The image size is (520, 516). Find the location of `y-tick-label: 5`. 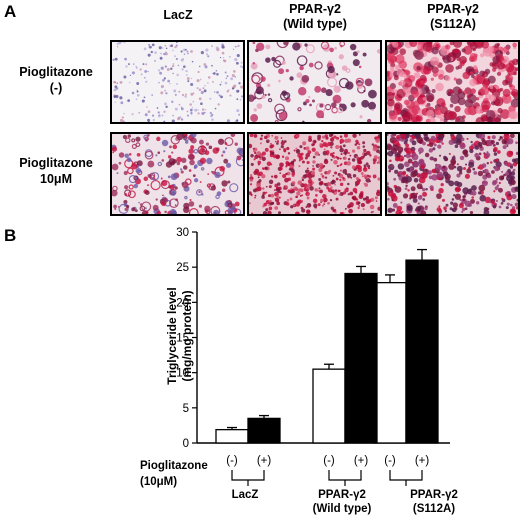

y-tick-label: 5 is located at coordinates (186, 409).